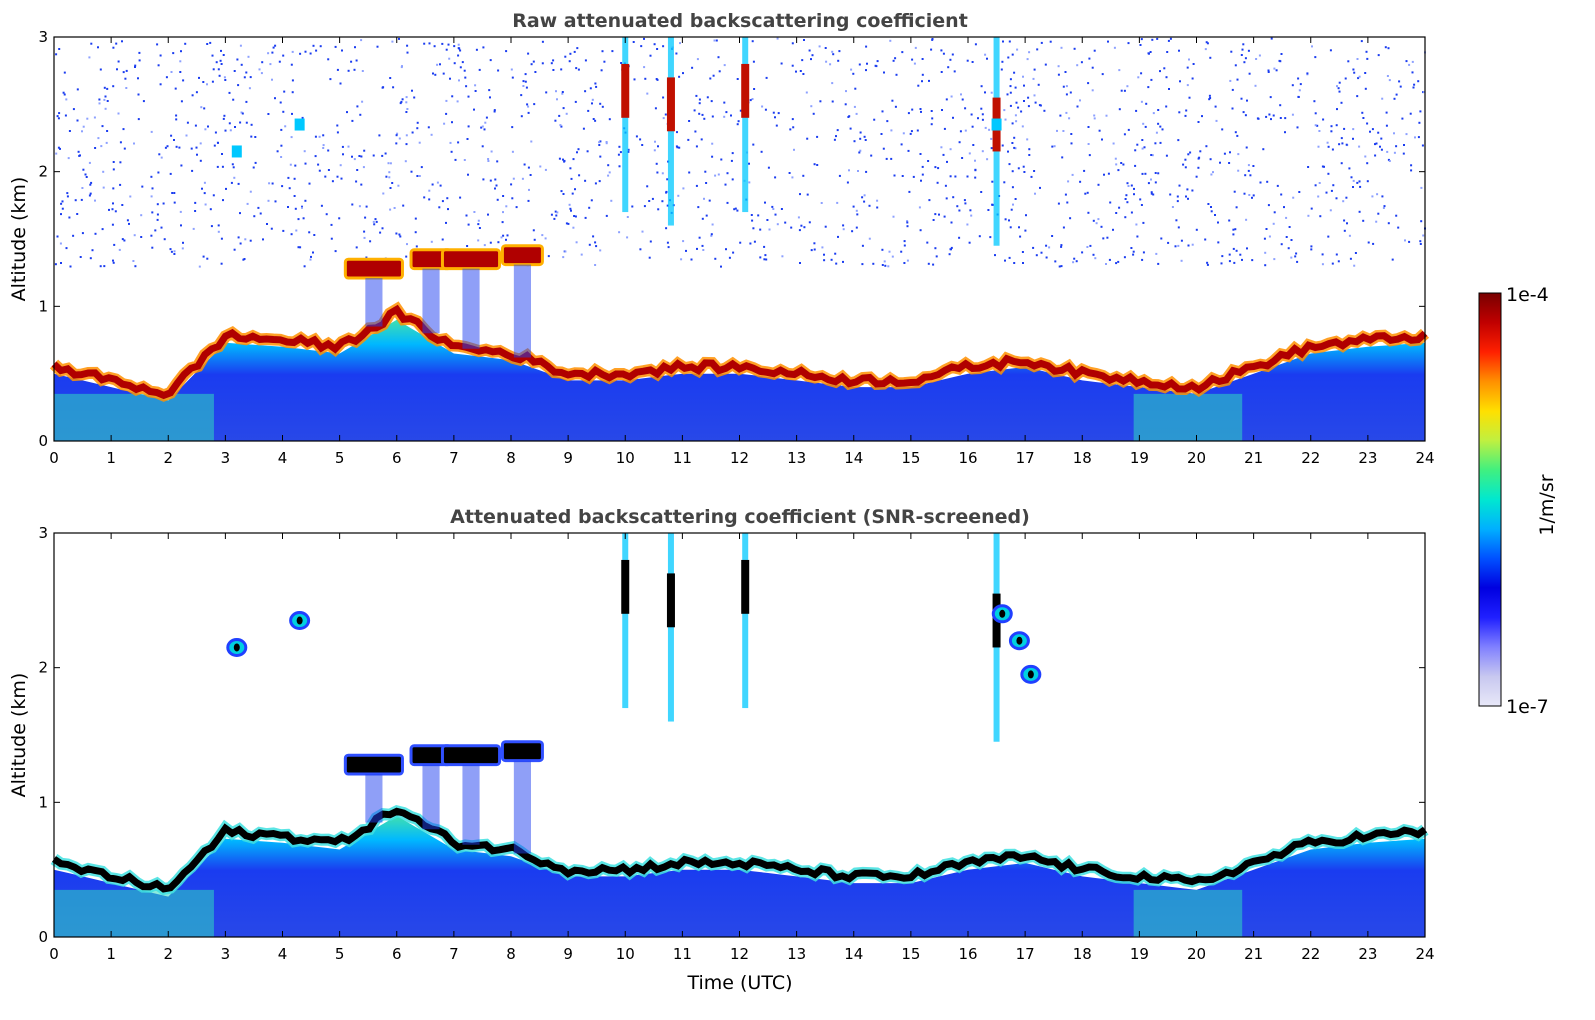  Describe the element at coordinates (1547, 504) in the screenshot. I see `colorbar-unit-label: 1/m/sr` at that location.